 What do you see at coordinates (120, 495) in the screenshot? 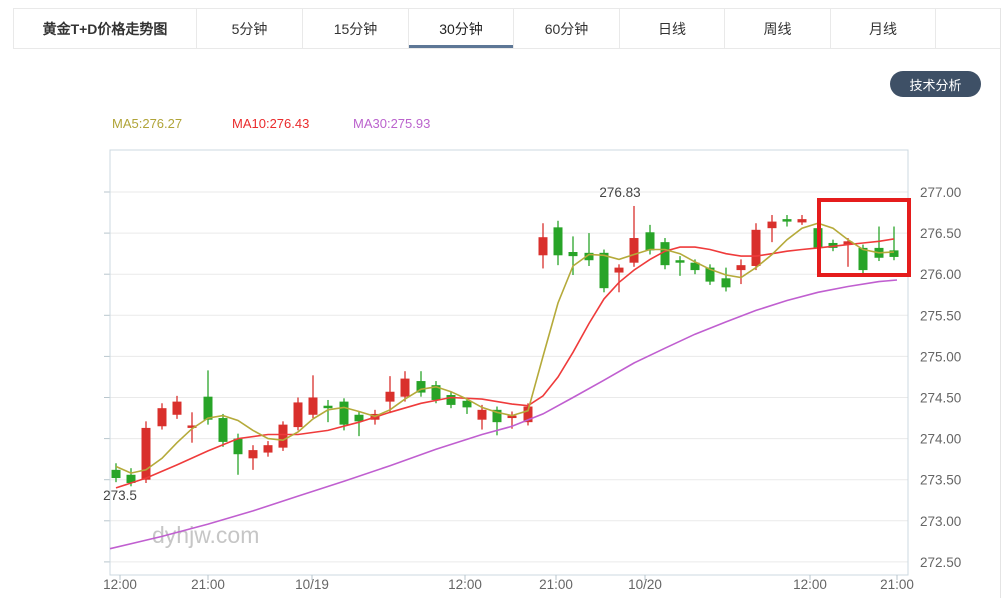
I see `svg-text: 273.5` at bounding box center [120, 495].